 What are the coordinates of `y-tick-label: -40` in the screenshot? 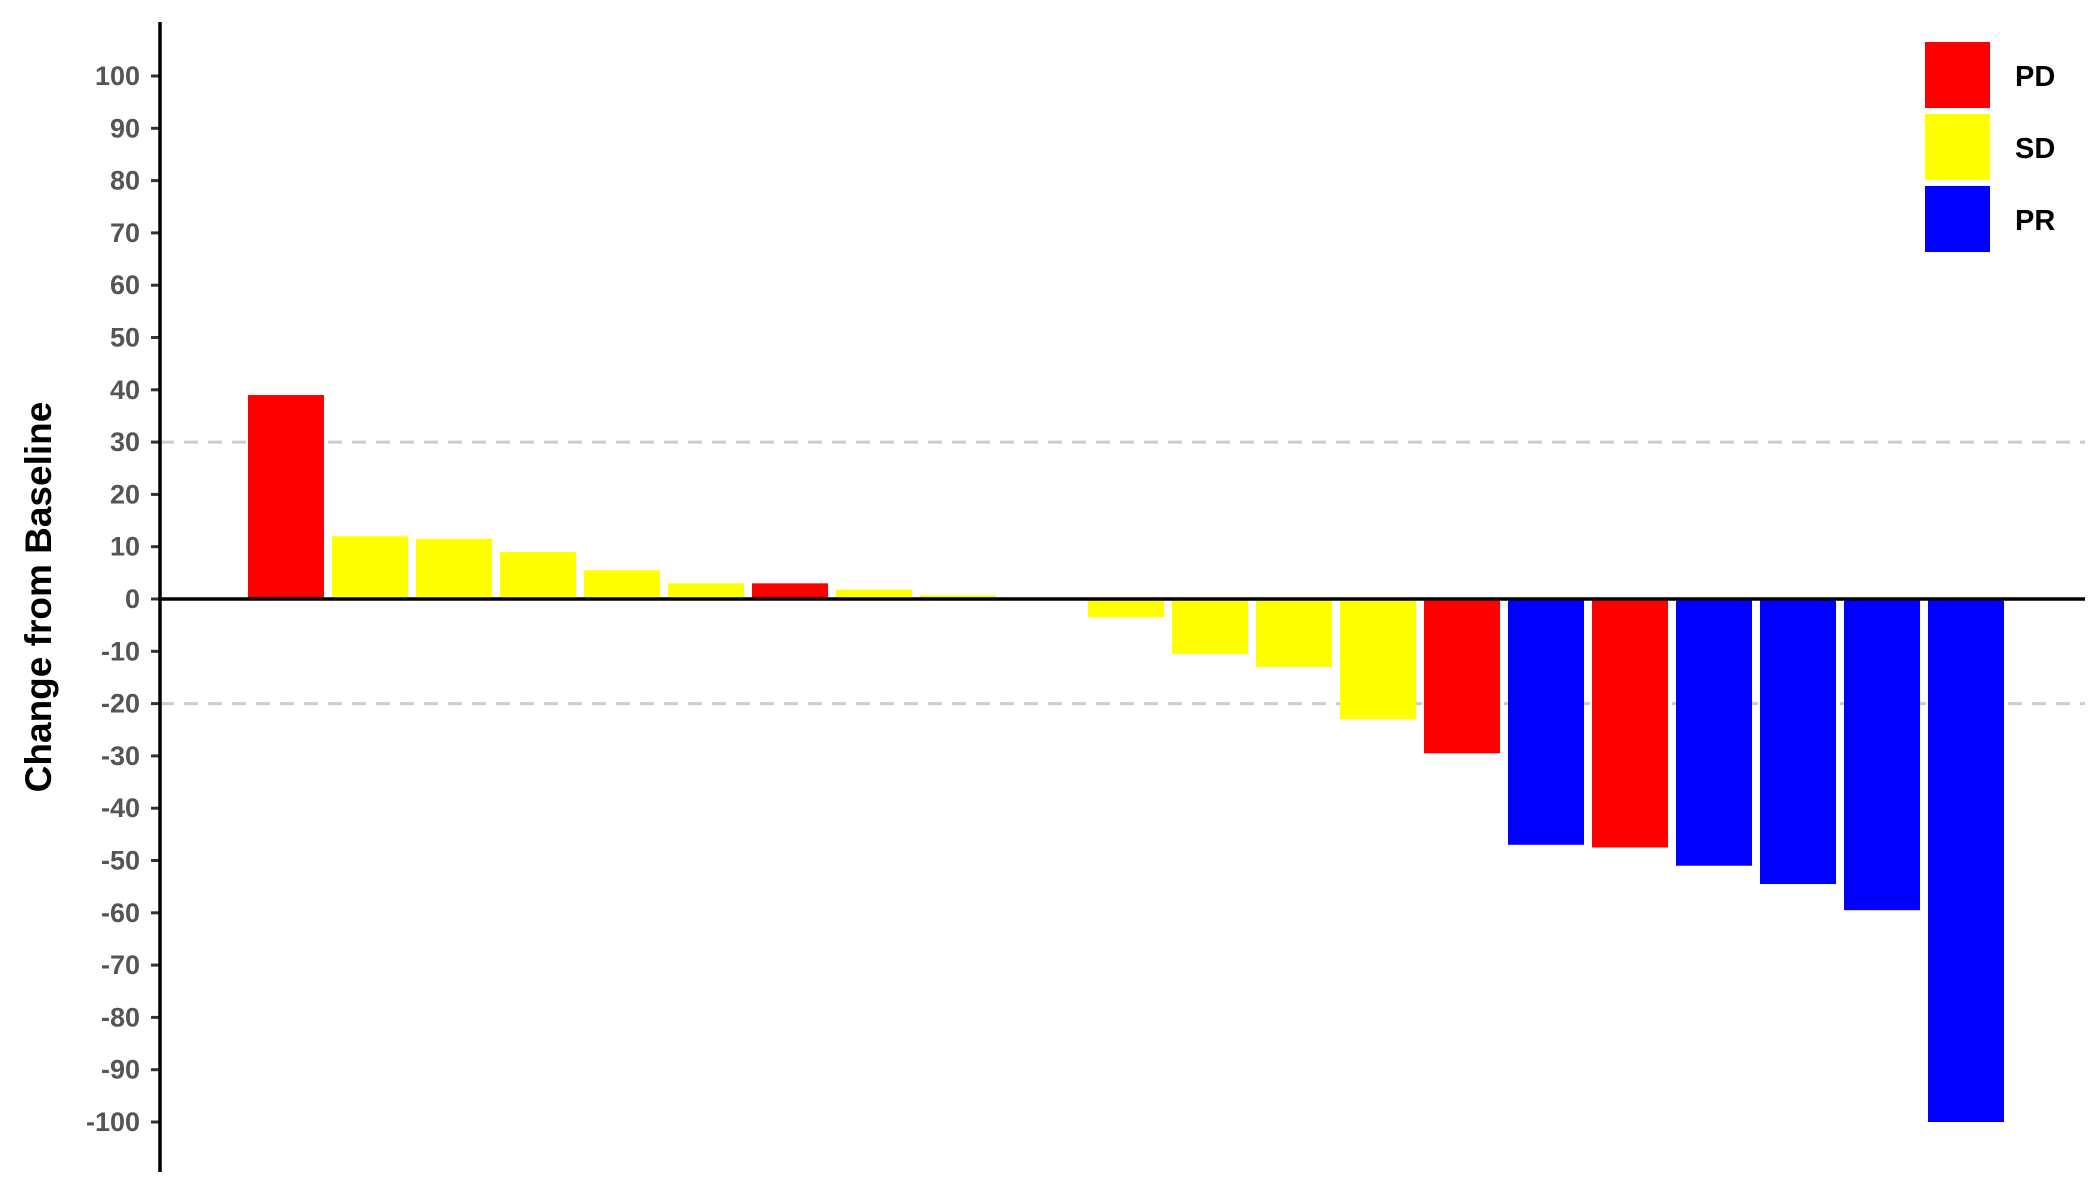 It's located at (120, 808).